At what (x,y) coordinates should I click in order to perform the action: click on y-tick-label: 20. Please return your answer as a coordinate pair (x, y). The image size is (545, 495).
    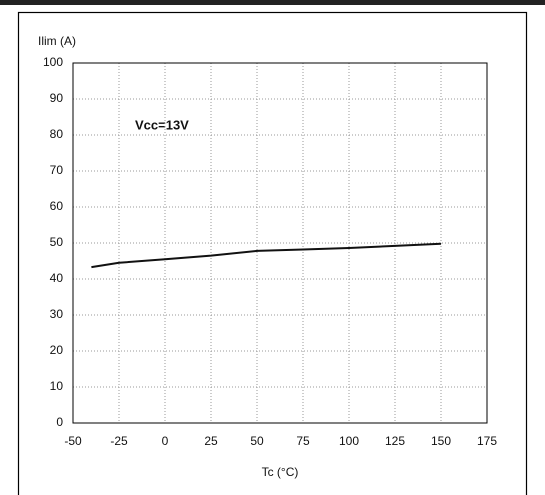
    Looking at the image, I should click on (57, 350).